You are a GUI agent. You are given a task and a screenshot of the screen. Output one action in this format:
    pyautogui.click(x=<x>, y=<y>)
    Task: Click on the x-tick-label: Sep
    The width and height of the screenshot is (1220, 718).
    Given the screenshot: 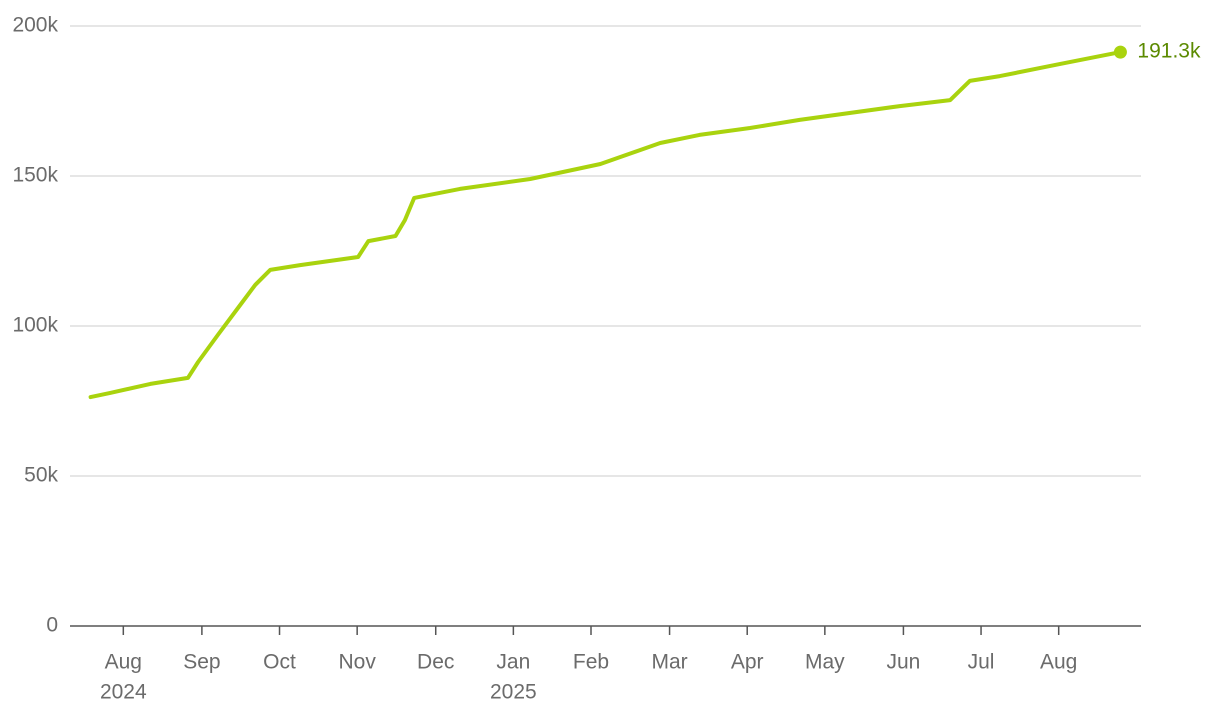 What is the action you would take?
    pyautogui.click(x=201, y=662)
    